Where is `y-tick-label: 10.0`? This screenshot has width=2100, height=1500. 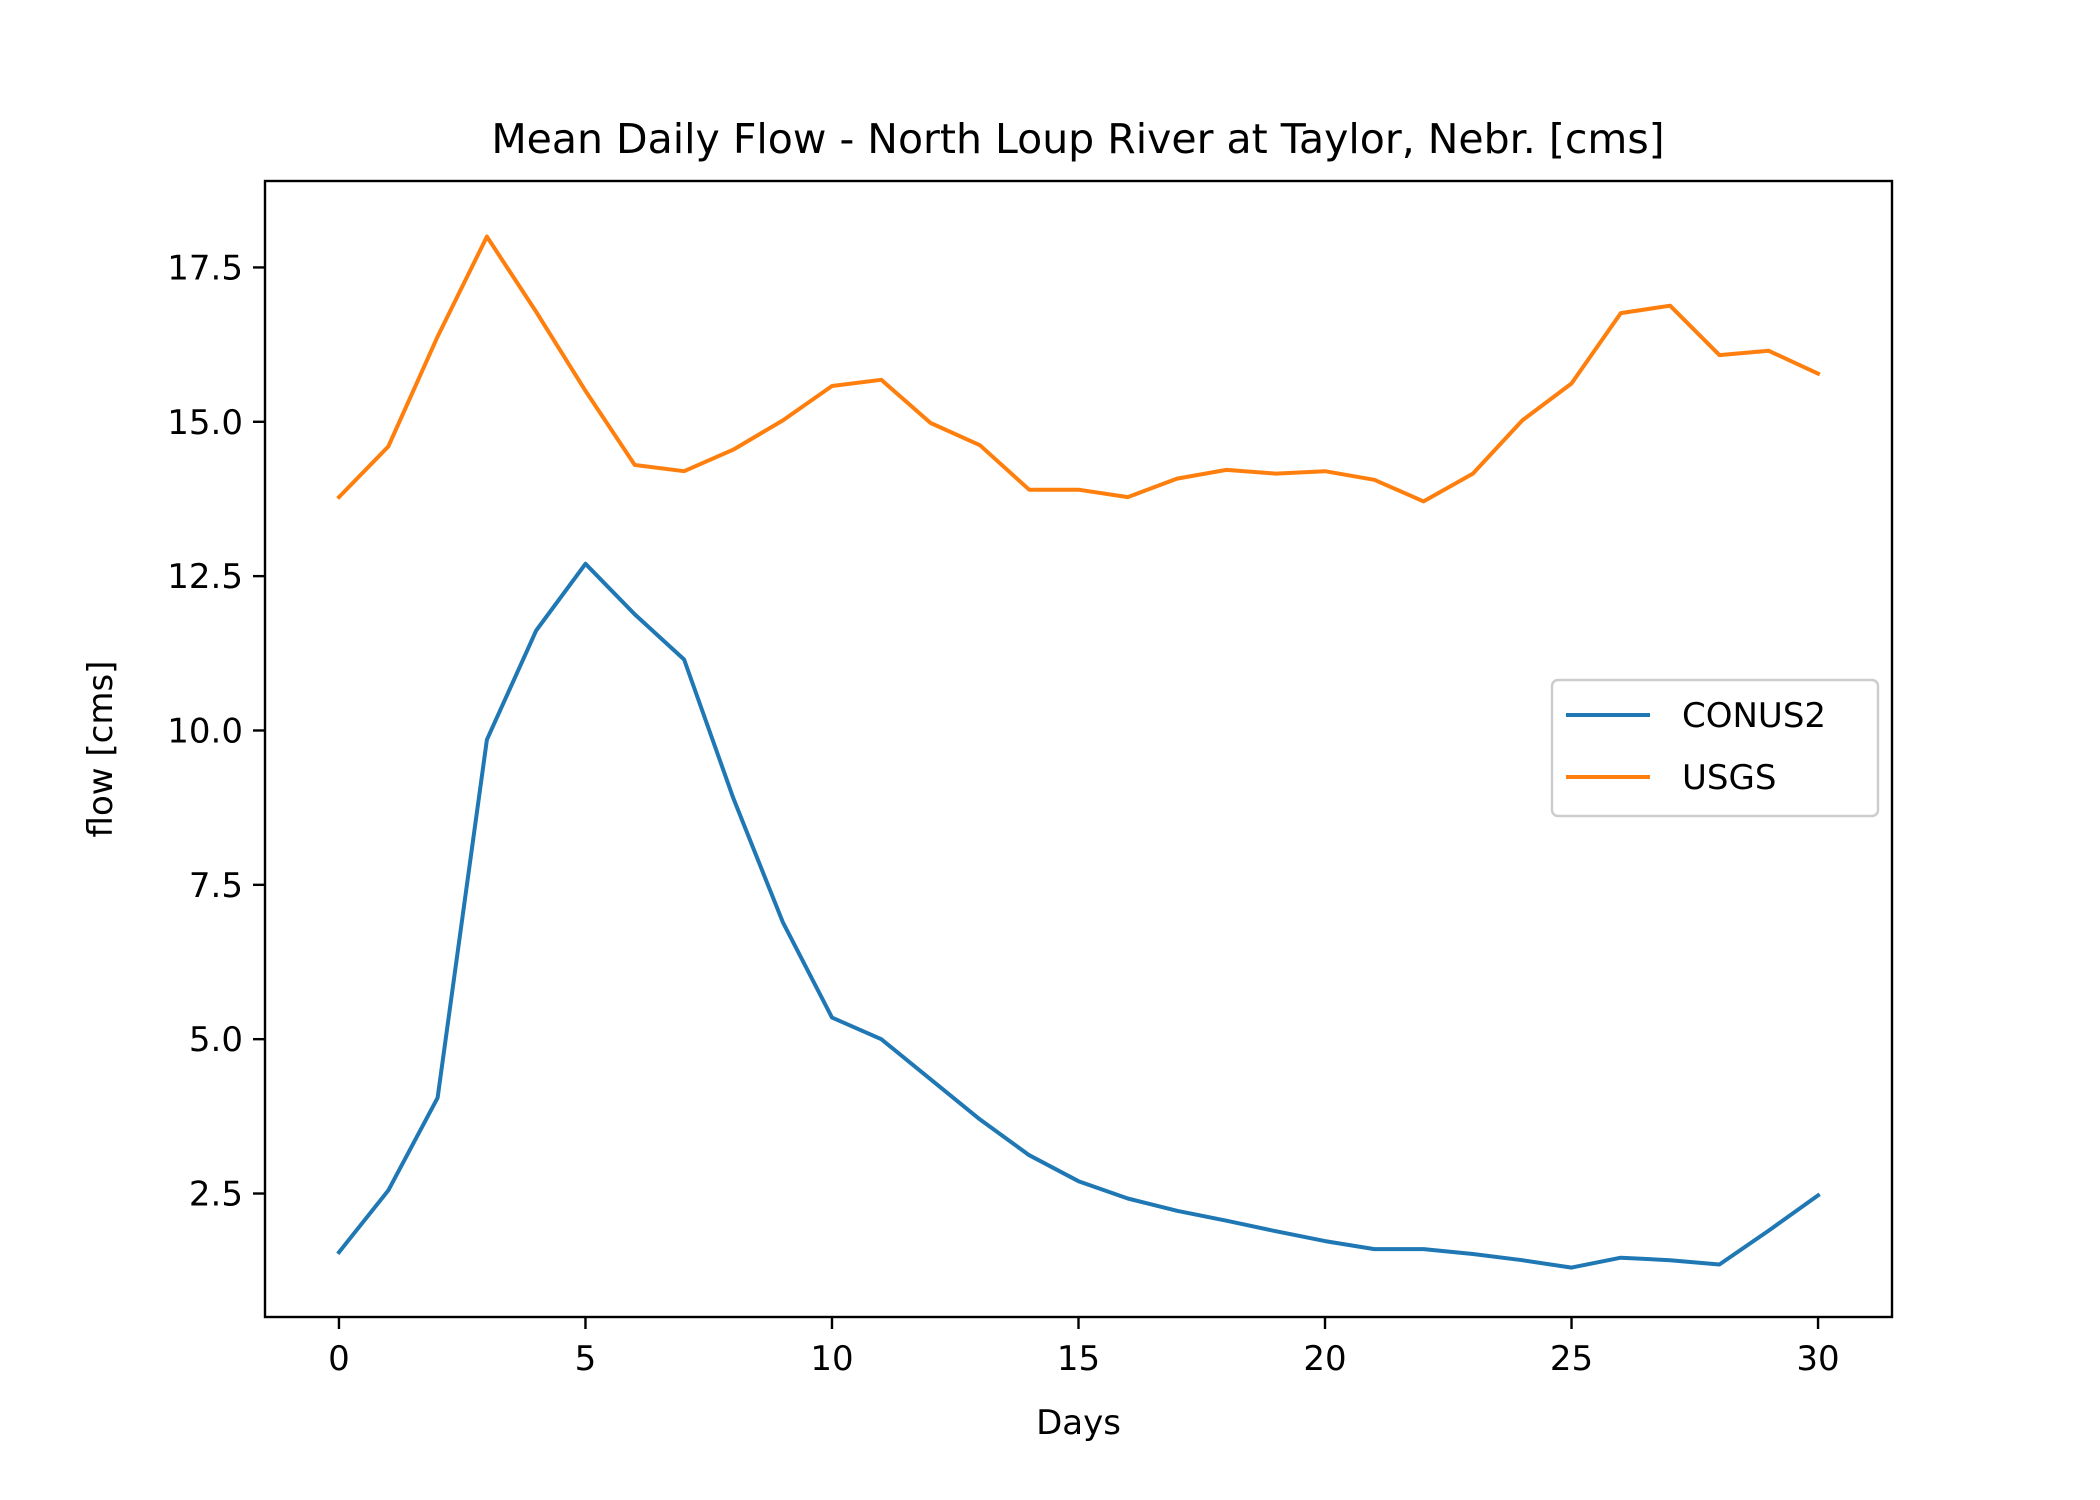 y-tick-label: 10.0 is located at coordinates (205, 731).